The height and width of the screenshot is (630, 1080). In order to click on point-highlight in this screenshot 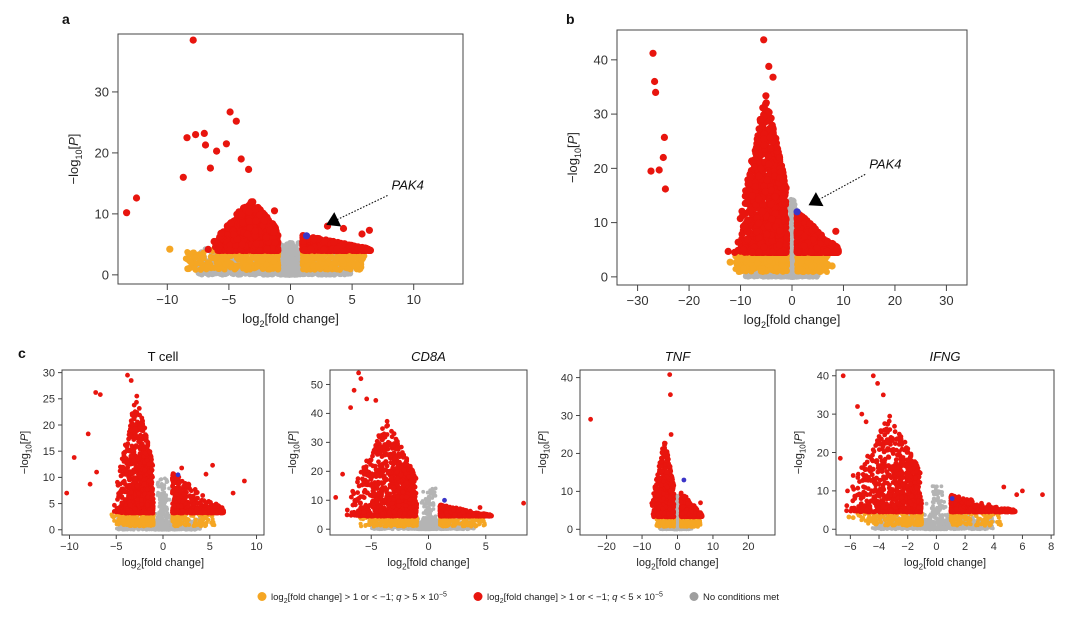, I will do `click(306, 236)`.